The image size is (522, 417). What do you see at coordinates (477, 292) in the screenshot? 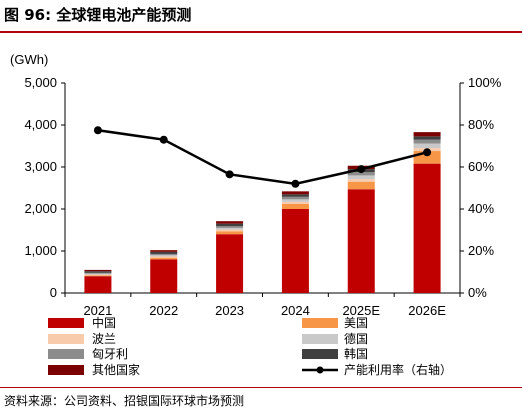
I see `right-tick-label: 0%` at bounding box center [477, 292].